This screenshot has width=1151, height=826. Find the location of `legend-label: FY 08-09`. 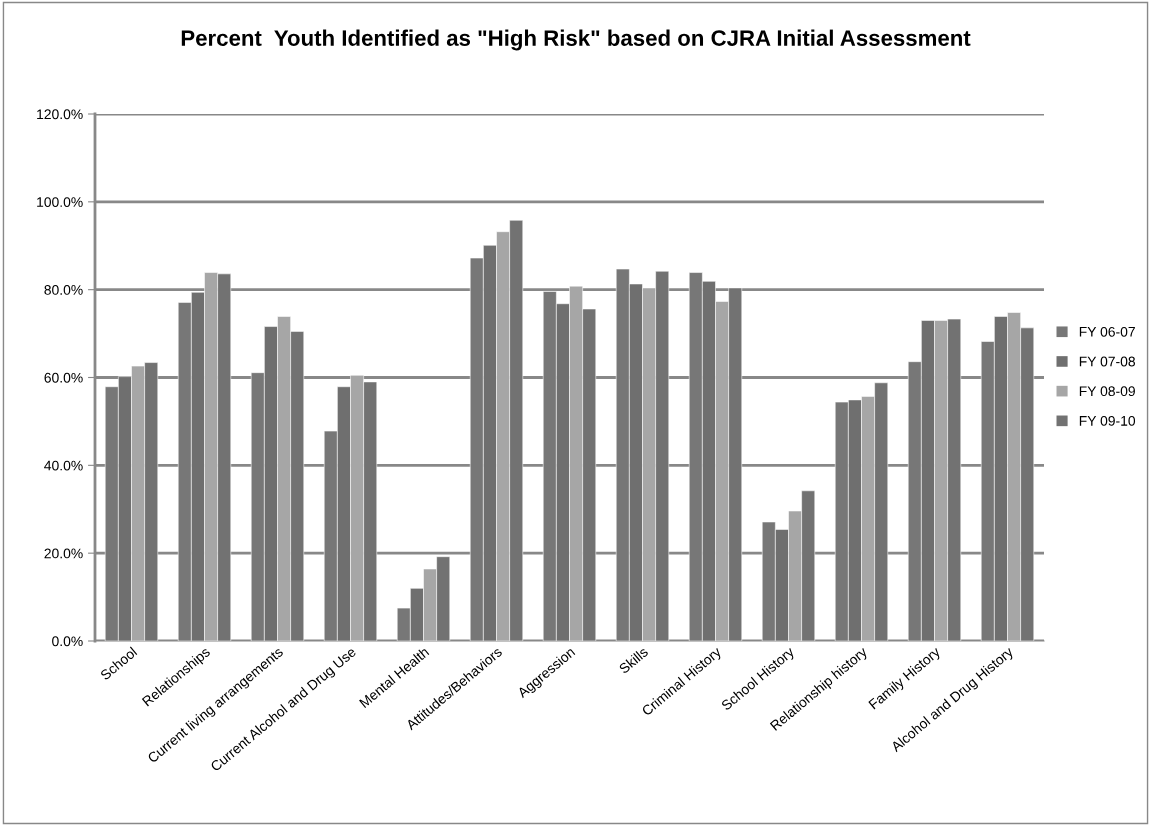

legend-label: FY 08-09 is located at coordinates (1107, 391).